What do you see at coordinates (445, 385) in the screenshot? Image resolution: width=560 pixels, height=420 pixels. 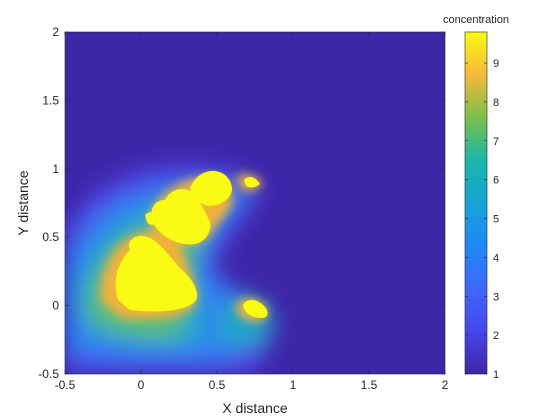 I see `x-tick-label: 2` at bounding box center [445, 385].